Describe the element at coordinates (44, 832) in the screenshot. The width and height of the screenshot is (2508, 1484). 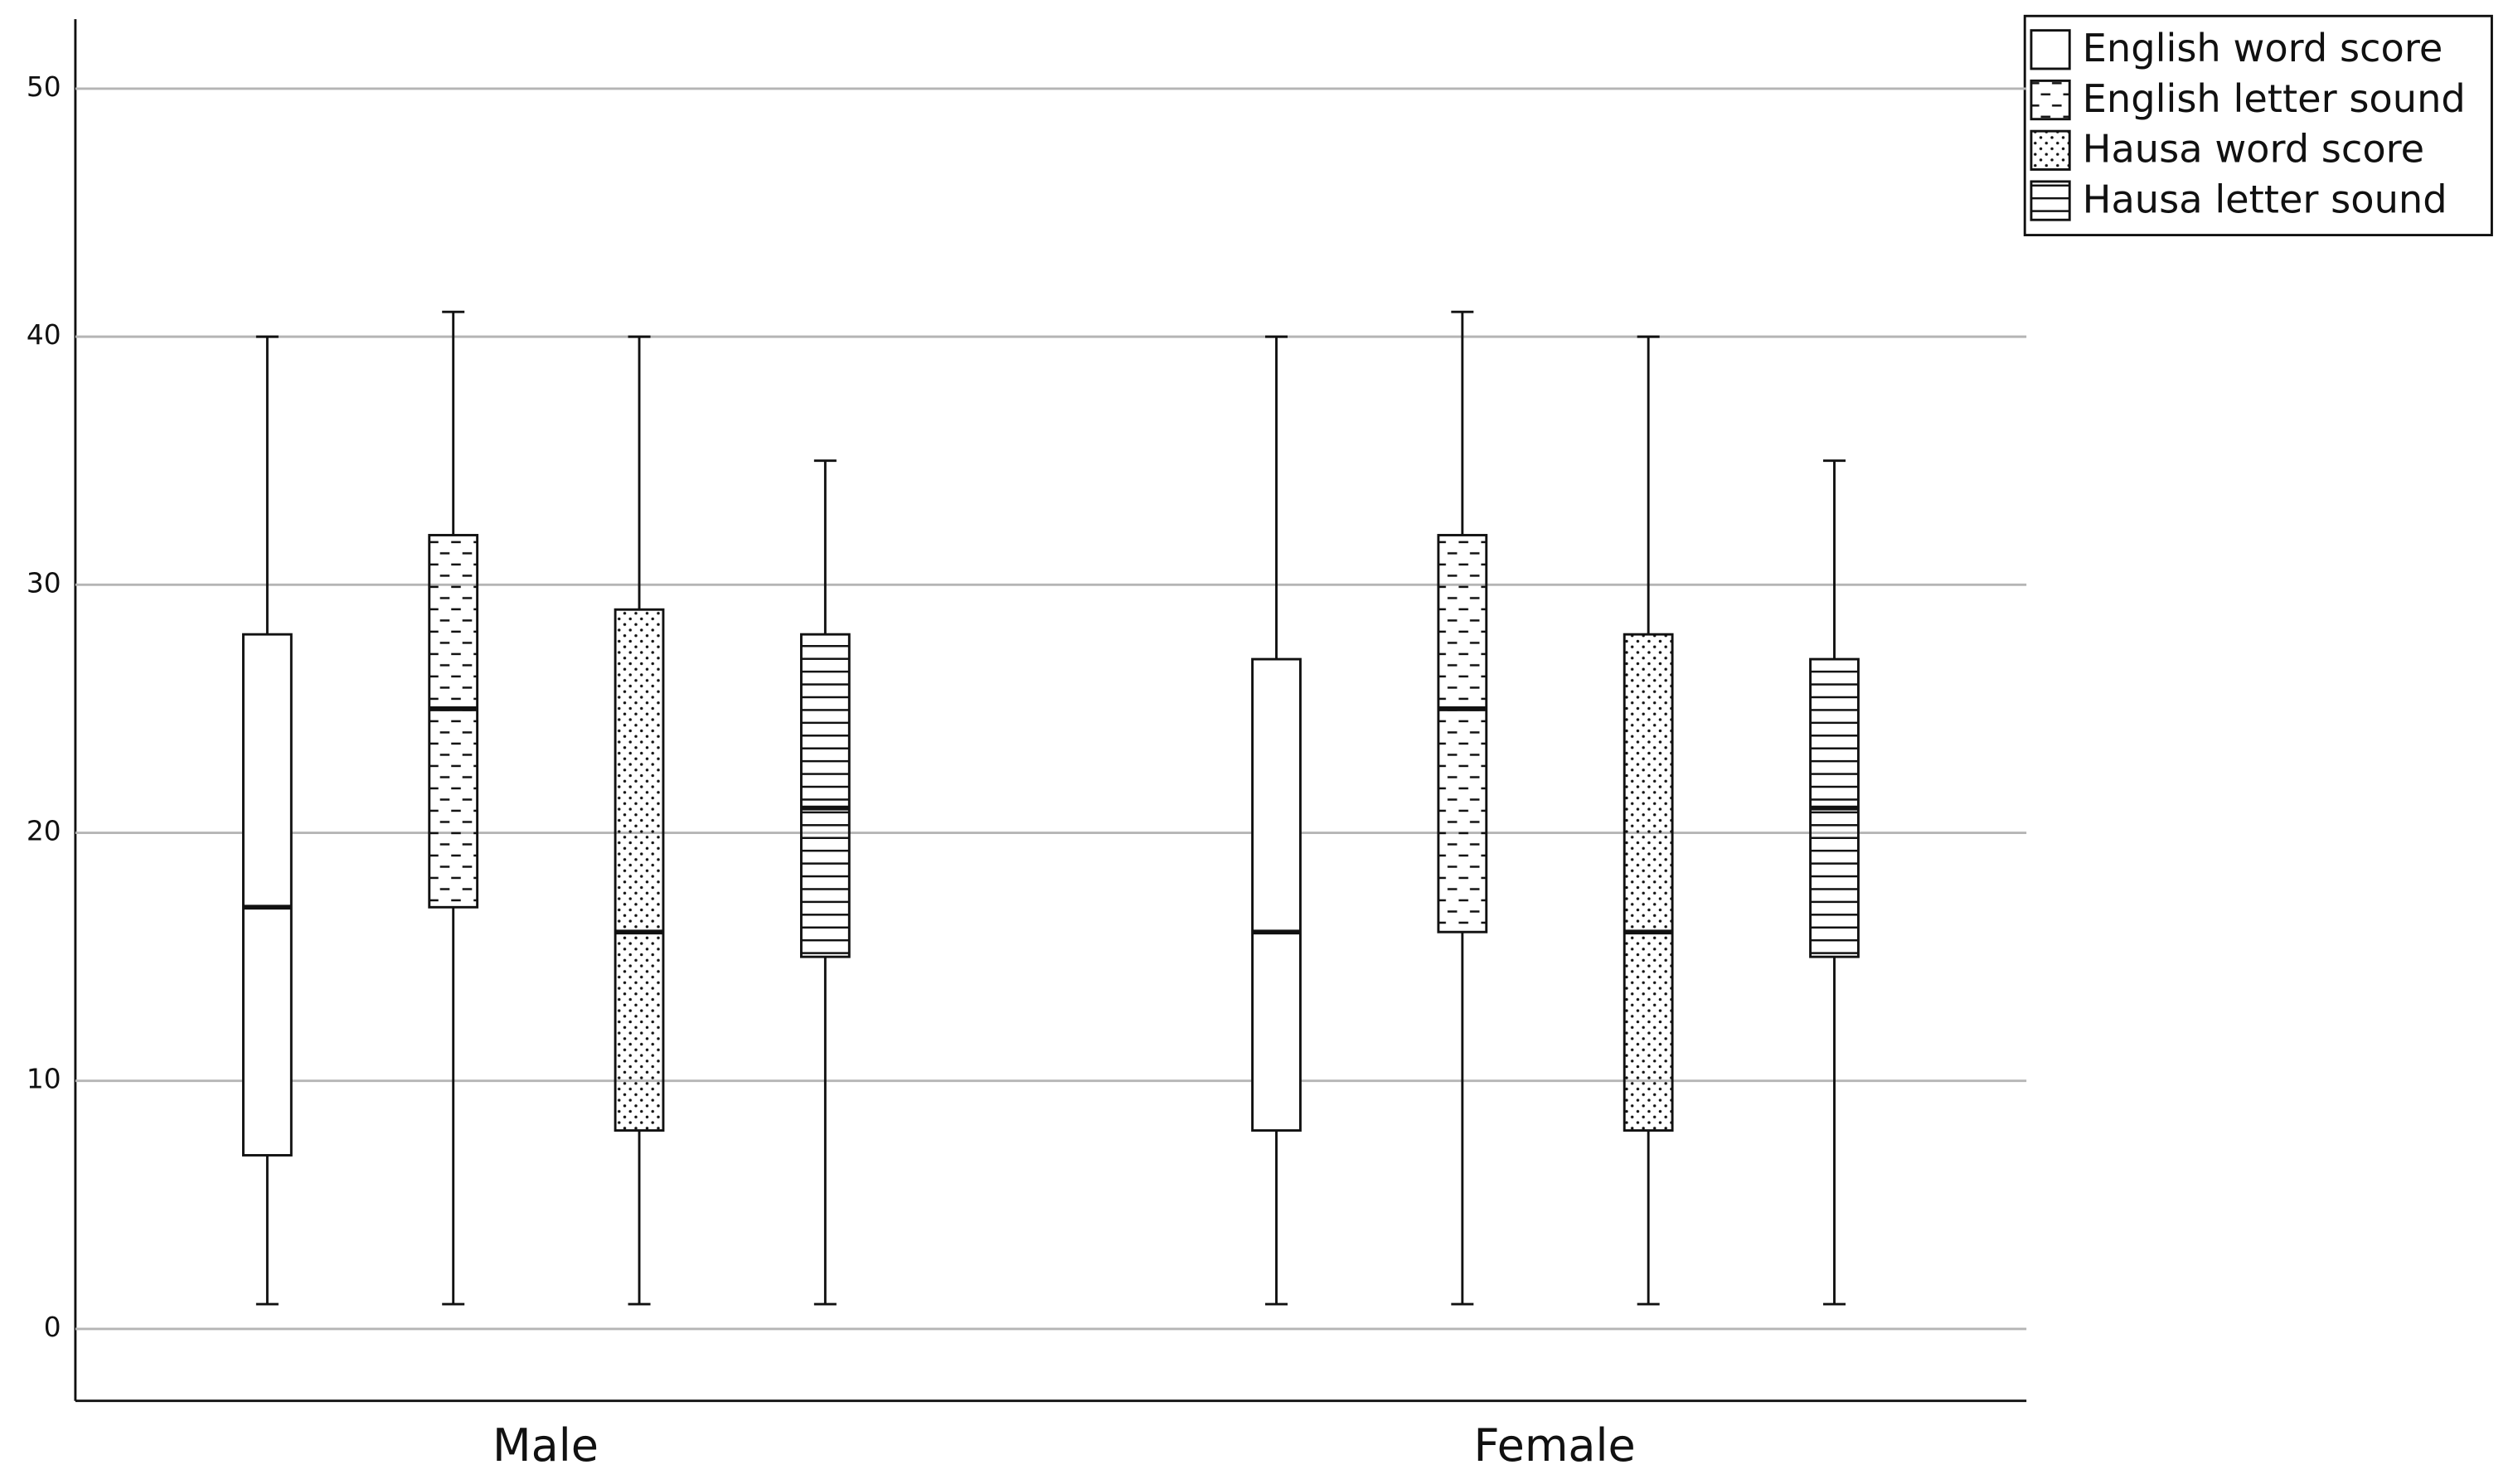
I see `y-tick-label: 20` at that location.